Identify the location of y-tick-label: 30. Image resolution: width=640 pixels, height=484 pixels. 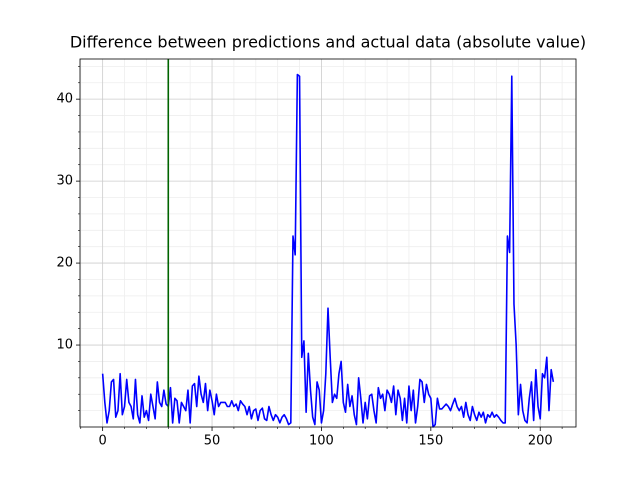
(64, 181).